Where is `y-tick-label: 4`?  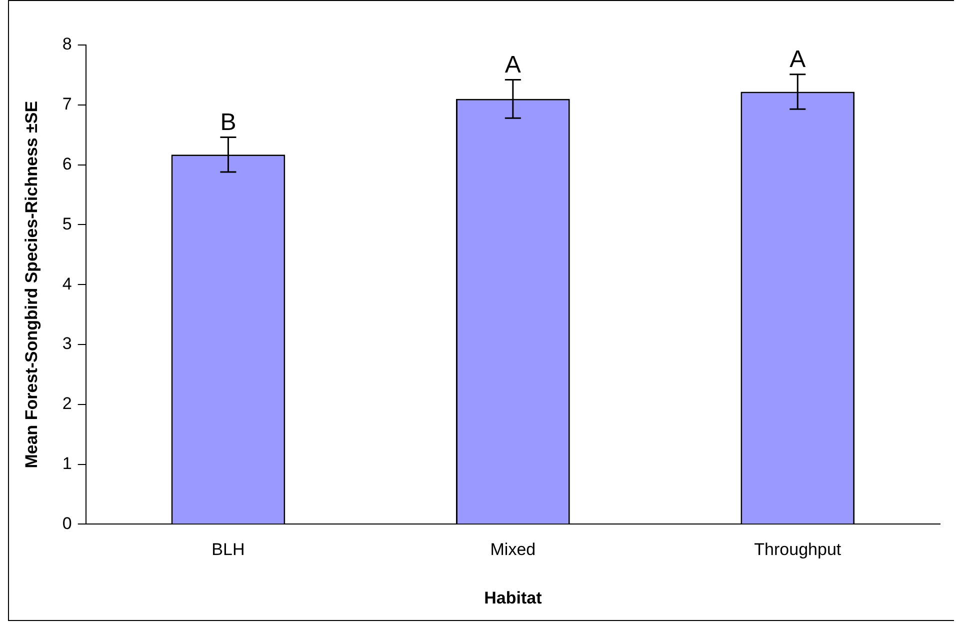 y-tick-label: 4 is located at coordinates (67, 284).